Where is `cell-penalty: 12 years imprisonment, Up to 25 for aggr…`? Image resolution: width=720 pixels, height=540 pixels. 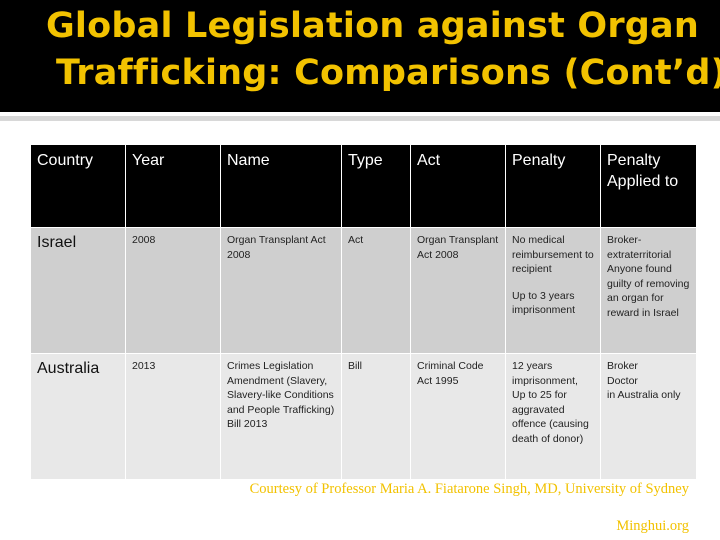
cell-penalty: 12 years imprisonment, Up to 25 for aggr… is located at coordinates (553, 416).